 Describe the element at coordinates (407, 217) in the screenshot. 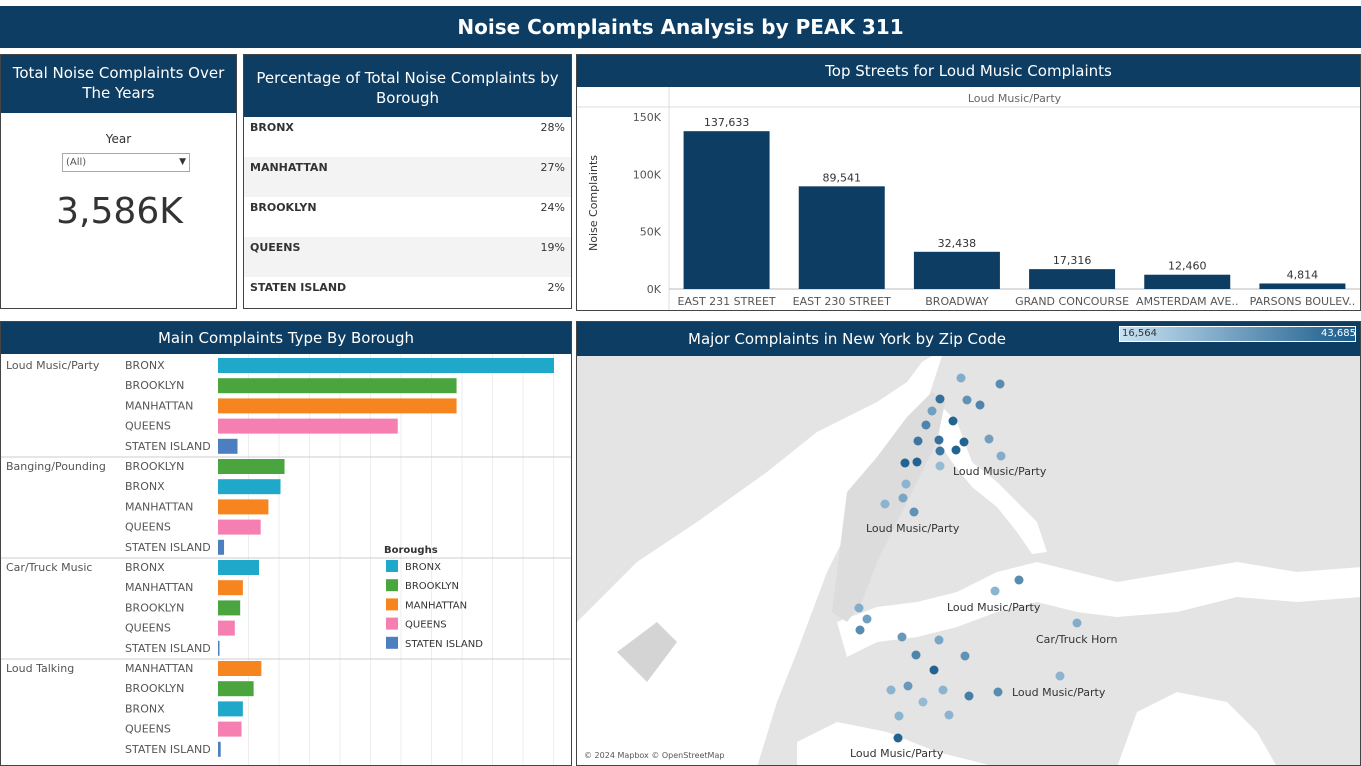

I see `pct-row: BROOKLYN 24%` at that location.